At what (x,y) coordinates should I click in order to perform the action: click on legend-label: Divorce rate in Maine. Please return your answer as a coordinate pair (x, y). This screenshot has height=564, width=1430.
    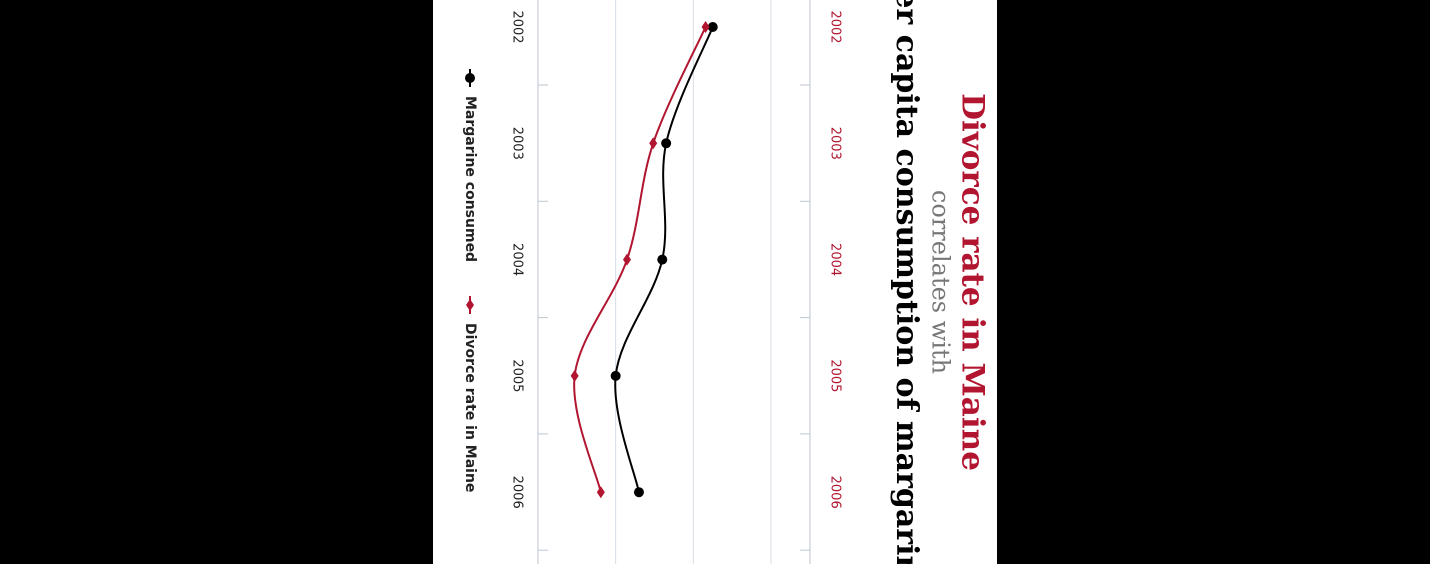
    Looking at the image, I should click on (470, 407).